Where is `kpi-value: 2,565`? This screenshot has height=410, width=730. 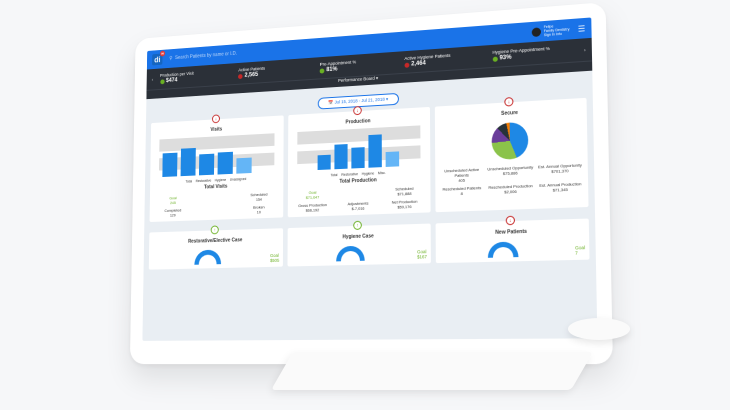
kpi-value: 2,565 is located at coordinates (251, 75).